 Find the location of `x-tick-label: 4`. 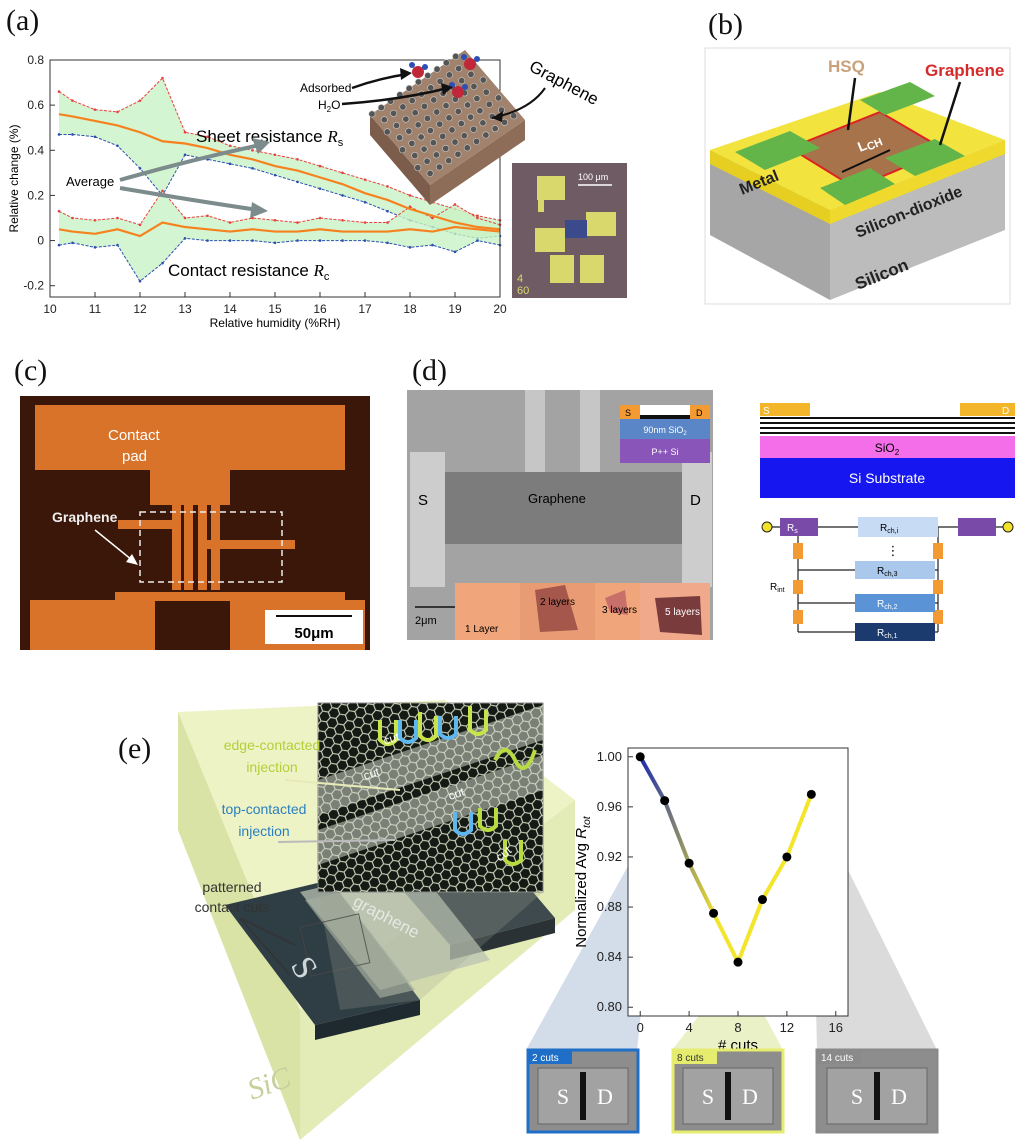

x-tick-label: 4 is located at coordinates (688, 1027).